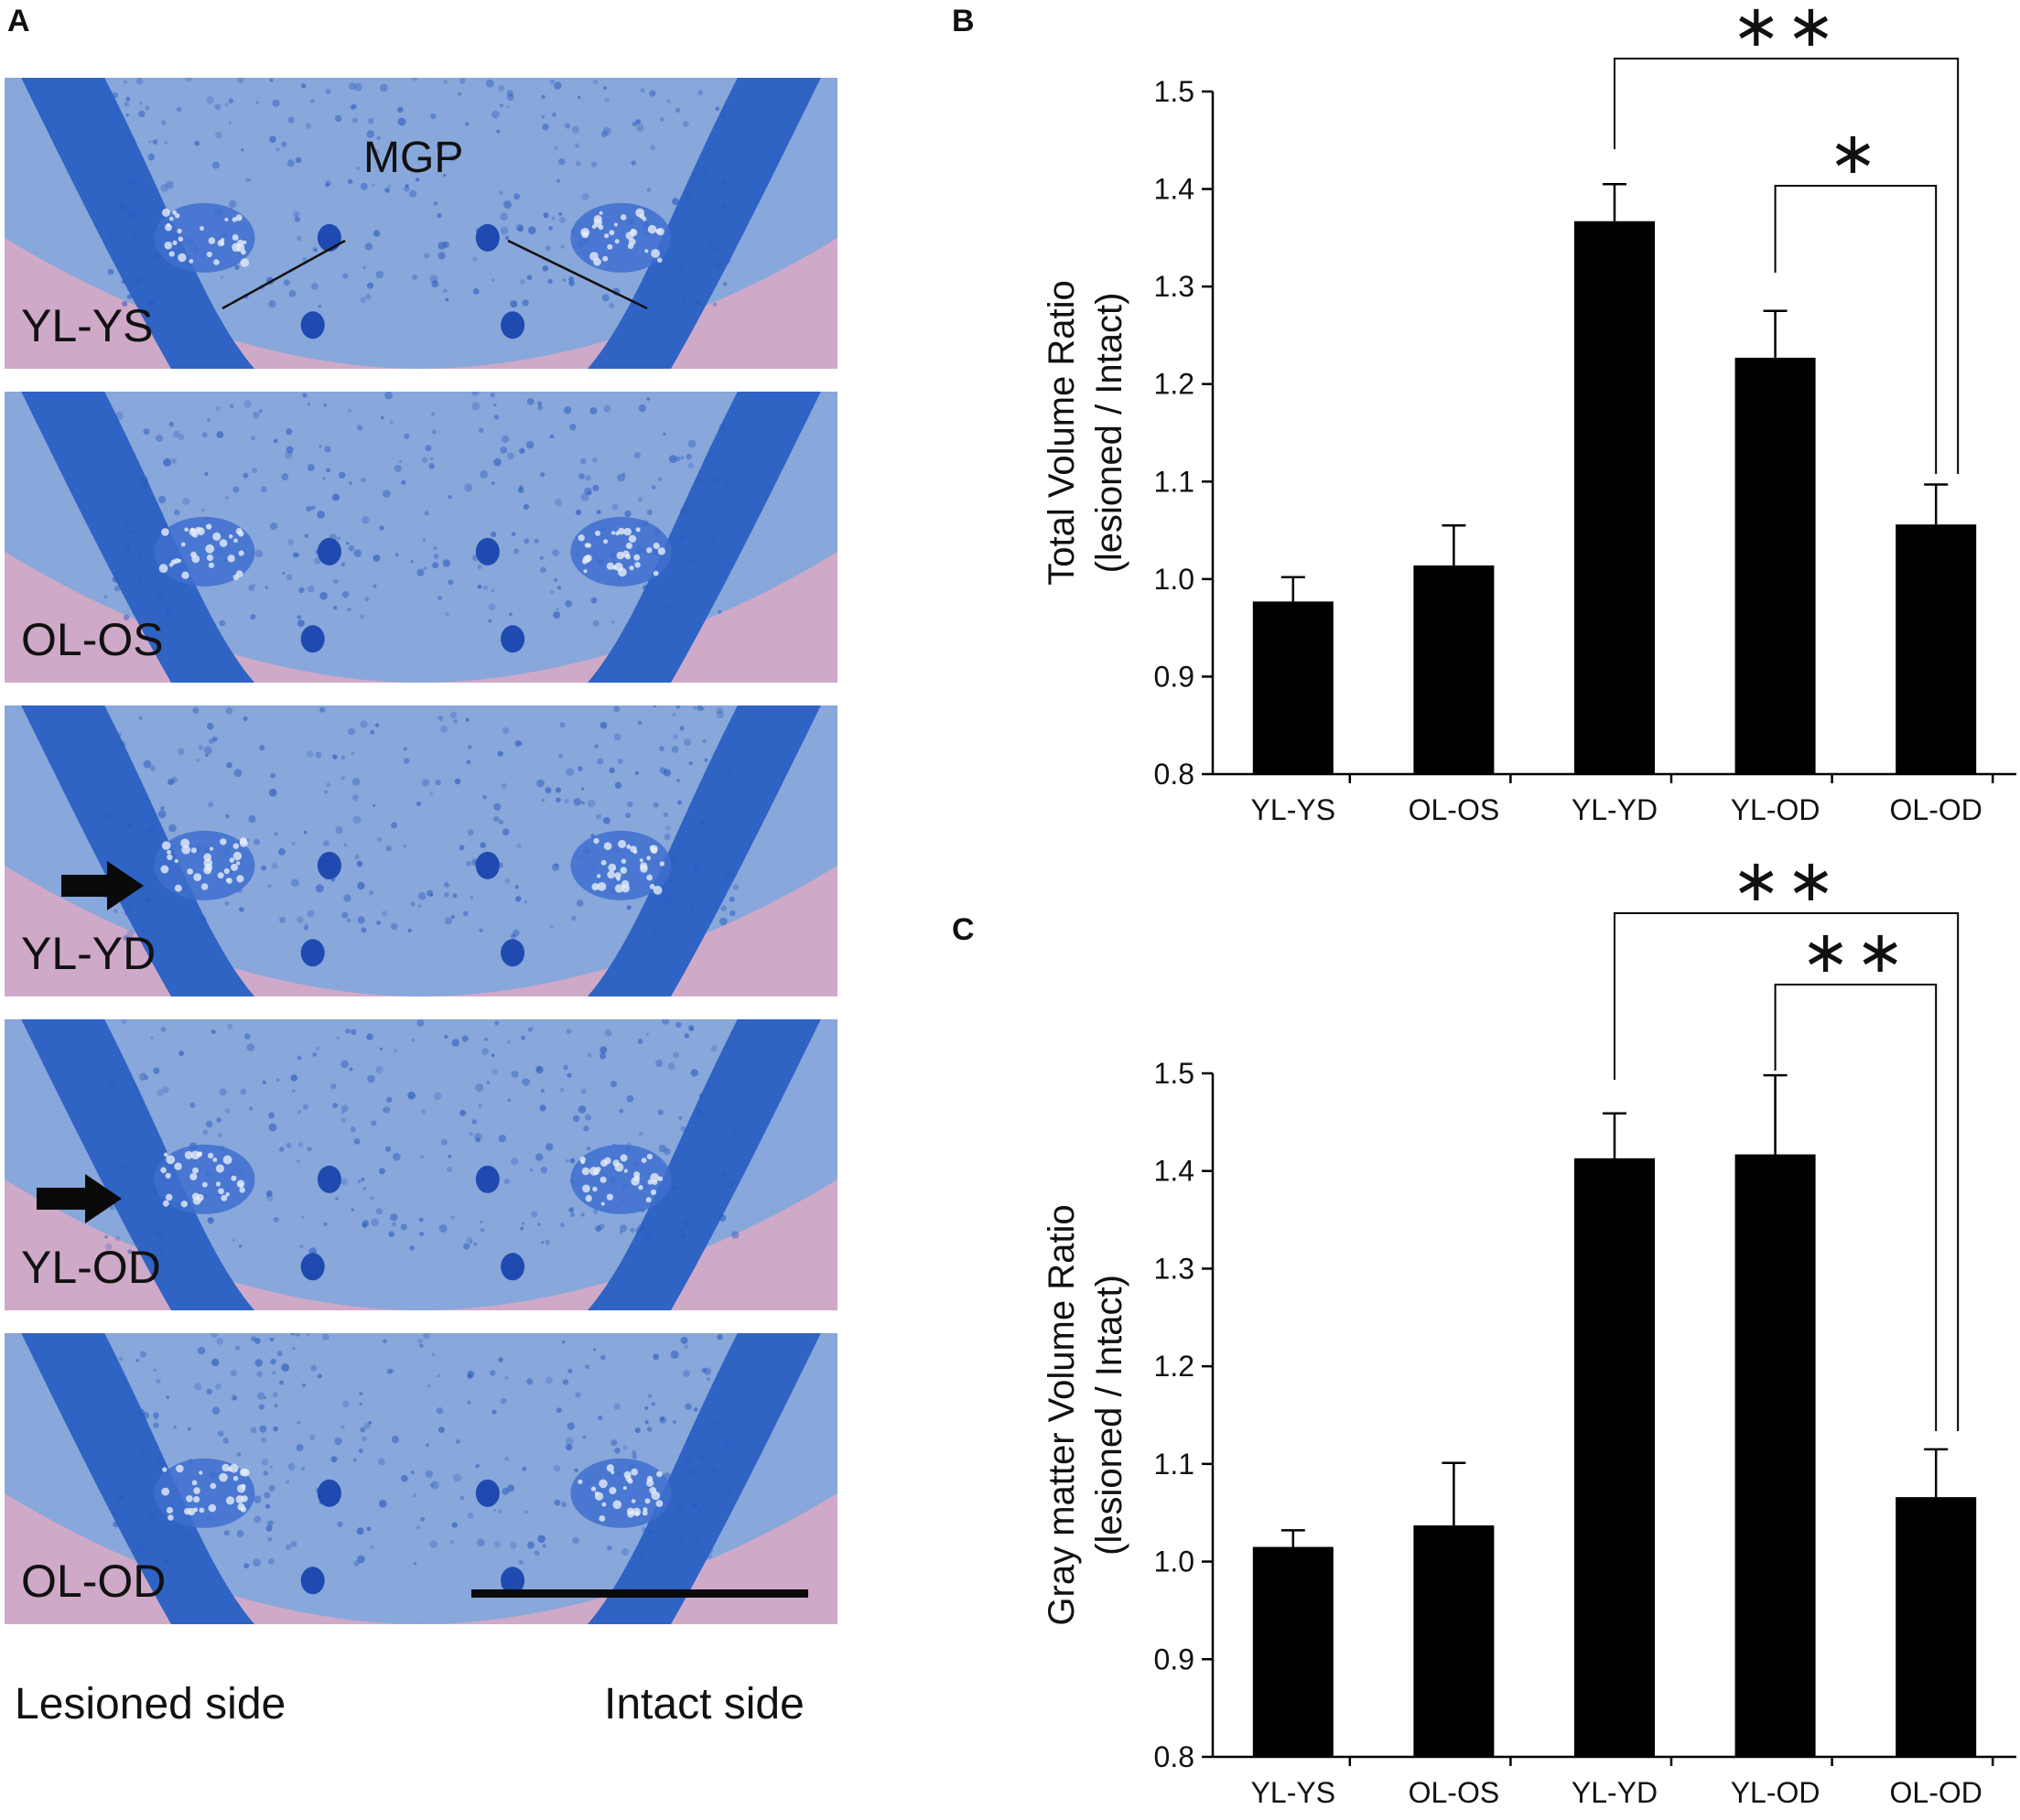 The height and width of the screenshot is (1820, 2020). Describe the element at coordinates (1936, 1792) in the screenshot. I see `x-tick-label: OL-OD` at that location.